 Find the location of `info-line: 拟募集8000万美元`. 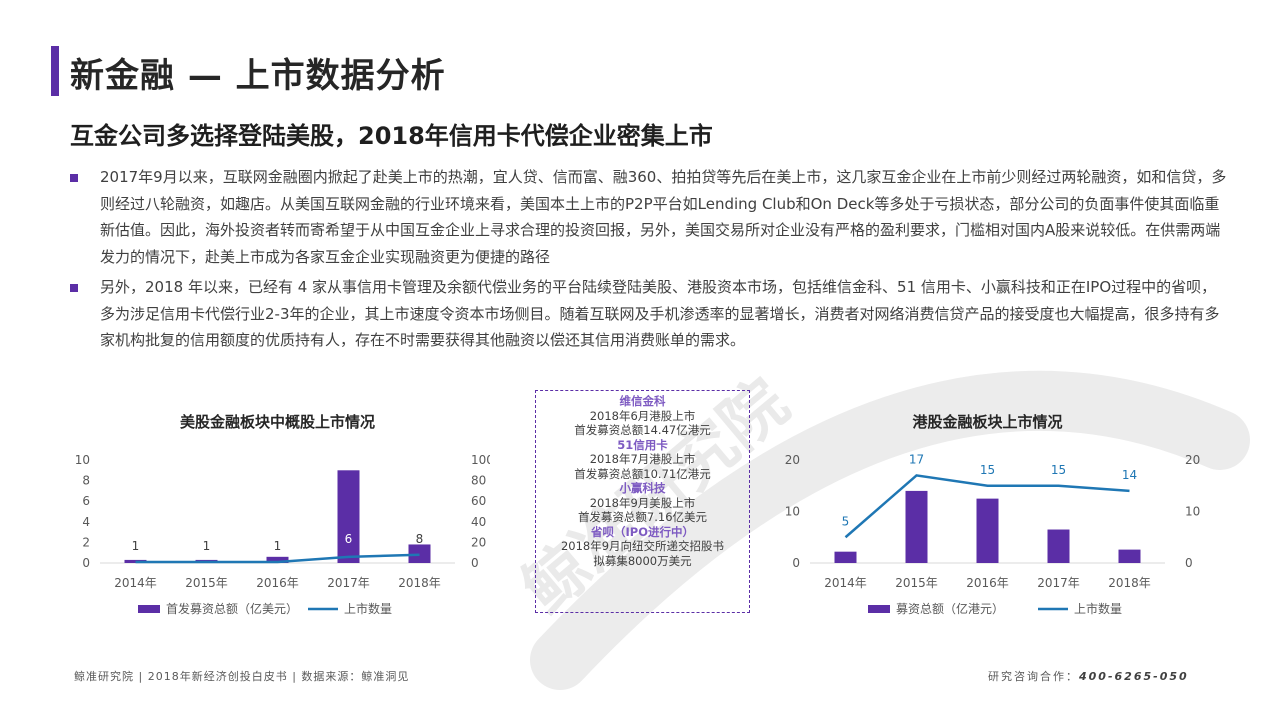

info-line: 拟募集8000万美元 is located at coordinates (642, 560).